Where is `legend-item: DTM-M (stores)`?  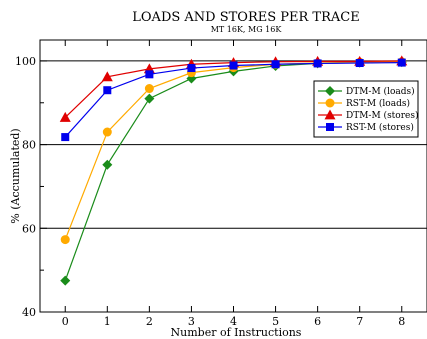 legend-item: DTM-M (stores) is located at coordinates (368, 115).